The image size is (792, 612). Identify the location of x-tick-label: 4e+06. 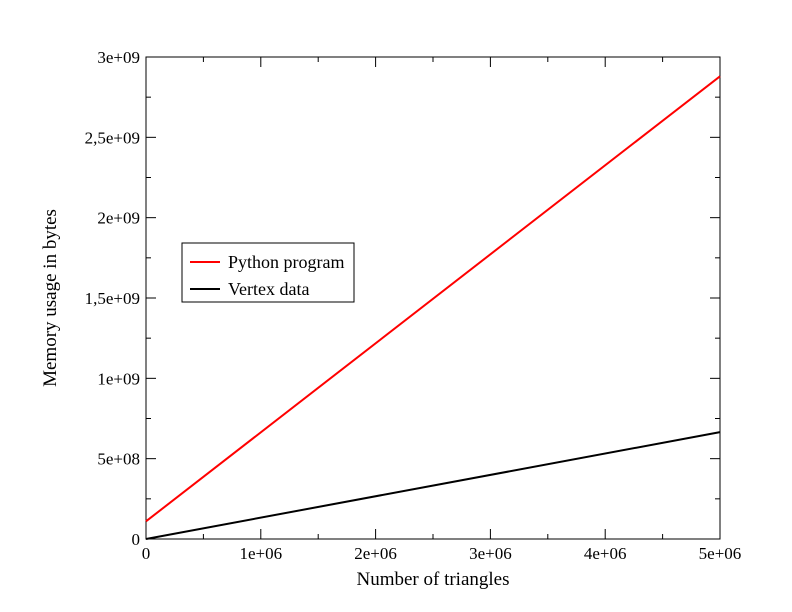
(605, 553).